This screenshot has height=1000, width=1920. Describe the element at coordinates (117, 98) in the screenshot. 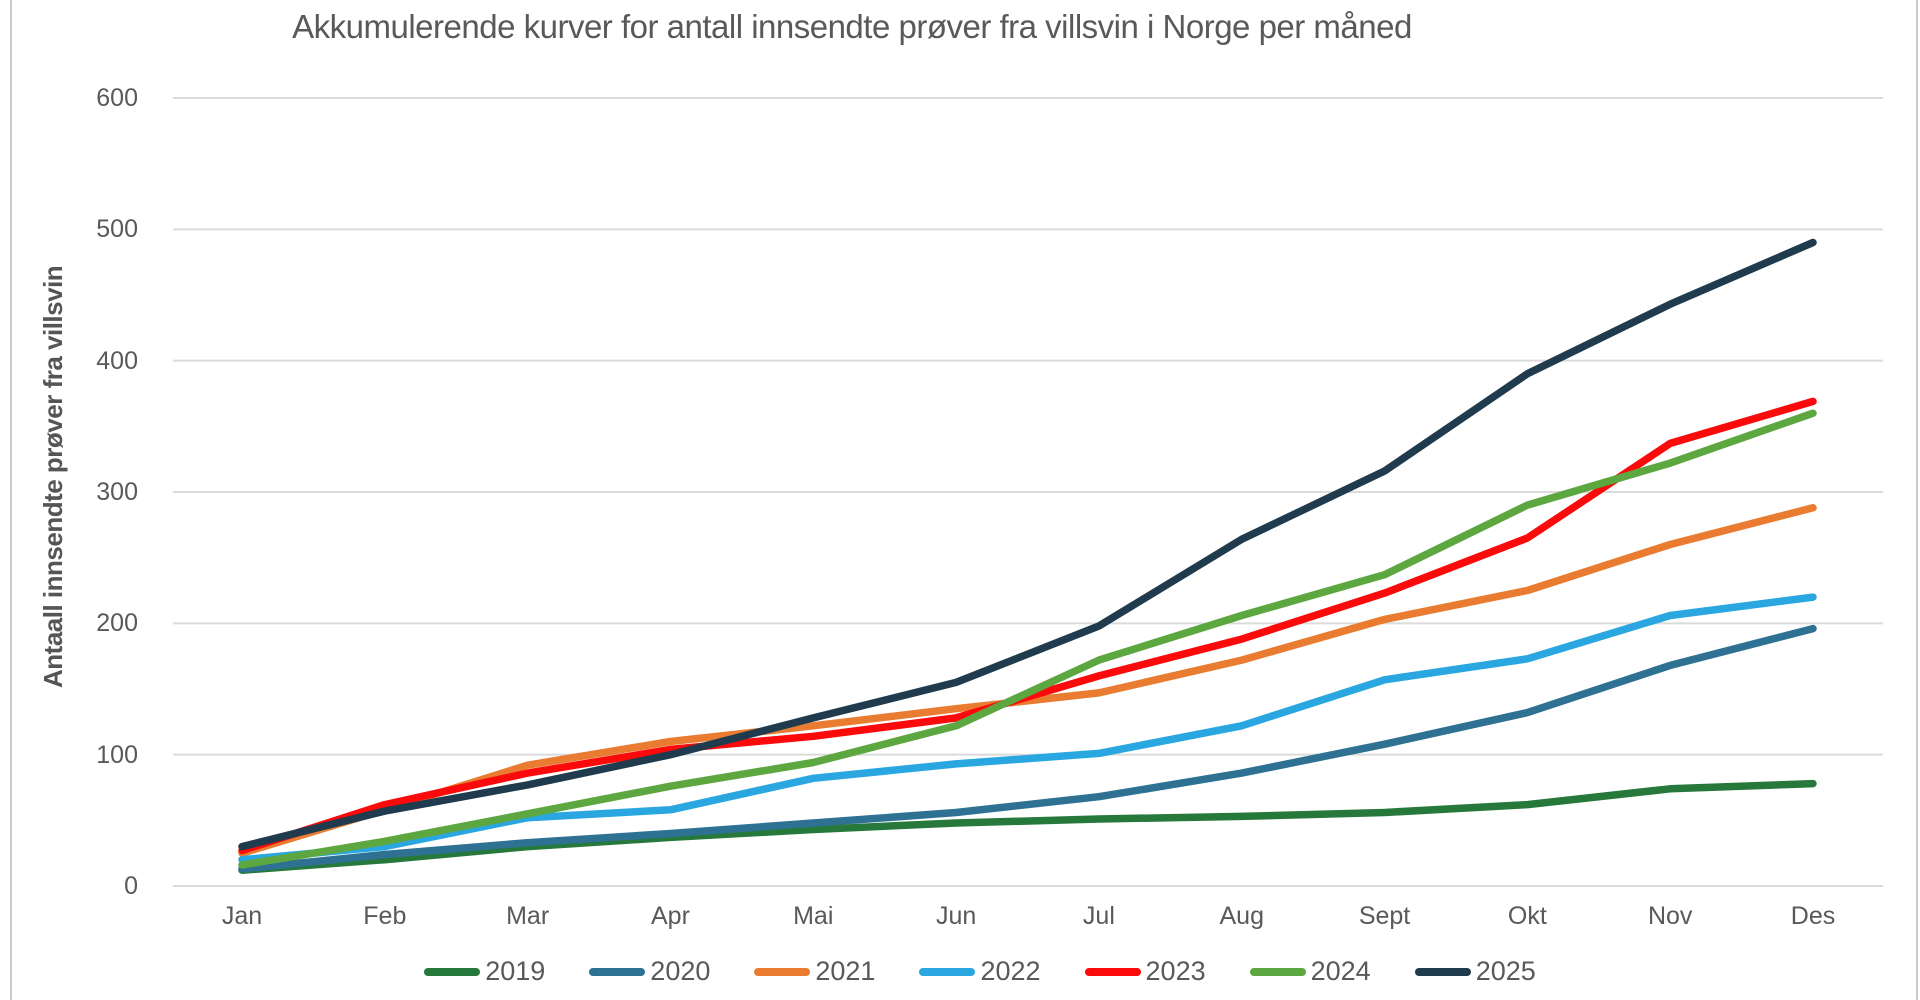

I see `y-tick-label-600: 600` at that location.